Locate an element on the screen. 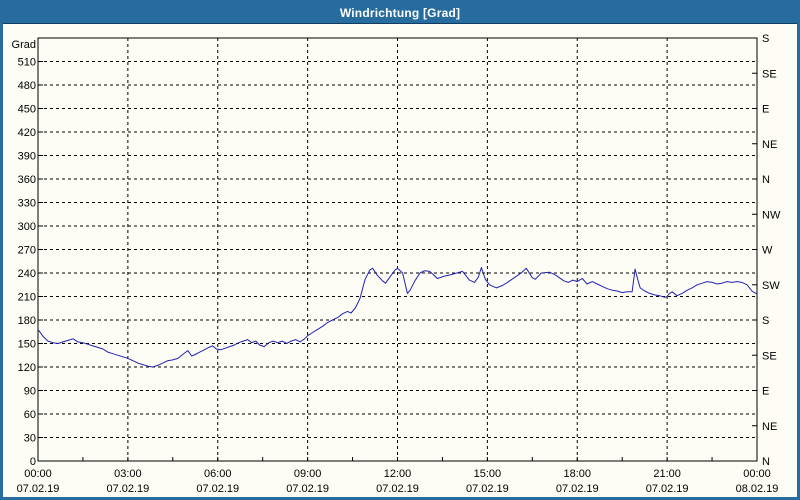 This screenshot has width=800, height=500. left-axis-tick-label: 450 is located at coordinates (27, 110).